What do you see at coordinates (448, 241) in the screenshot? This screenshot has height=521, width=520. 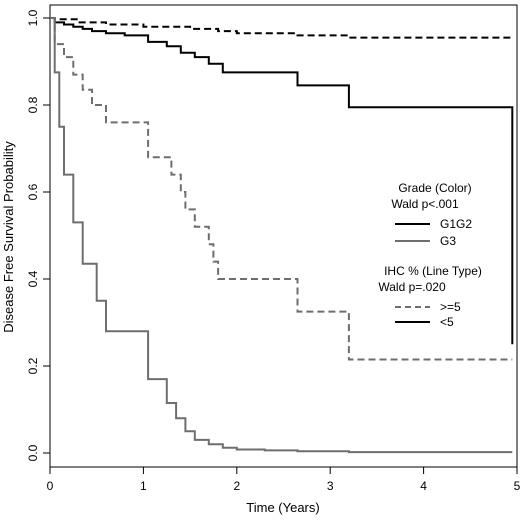 I see `legend-g3-label: G3` at bounding box center [448, 241].